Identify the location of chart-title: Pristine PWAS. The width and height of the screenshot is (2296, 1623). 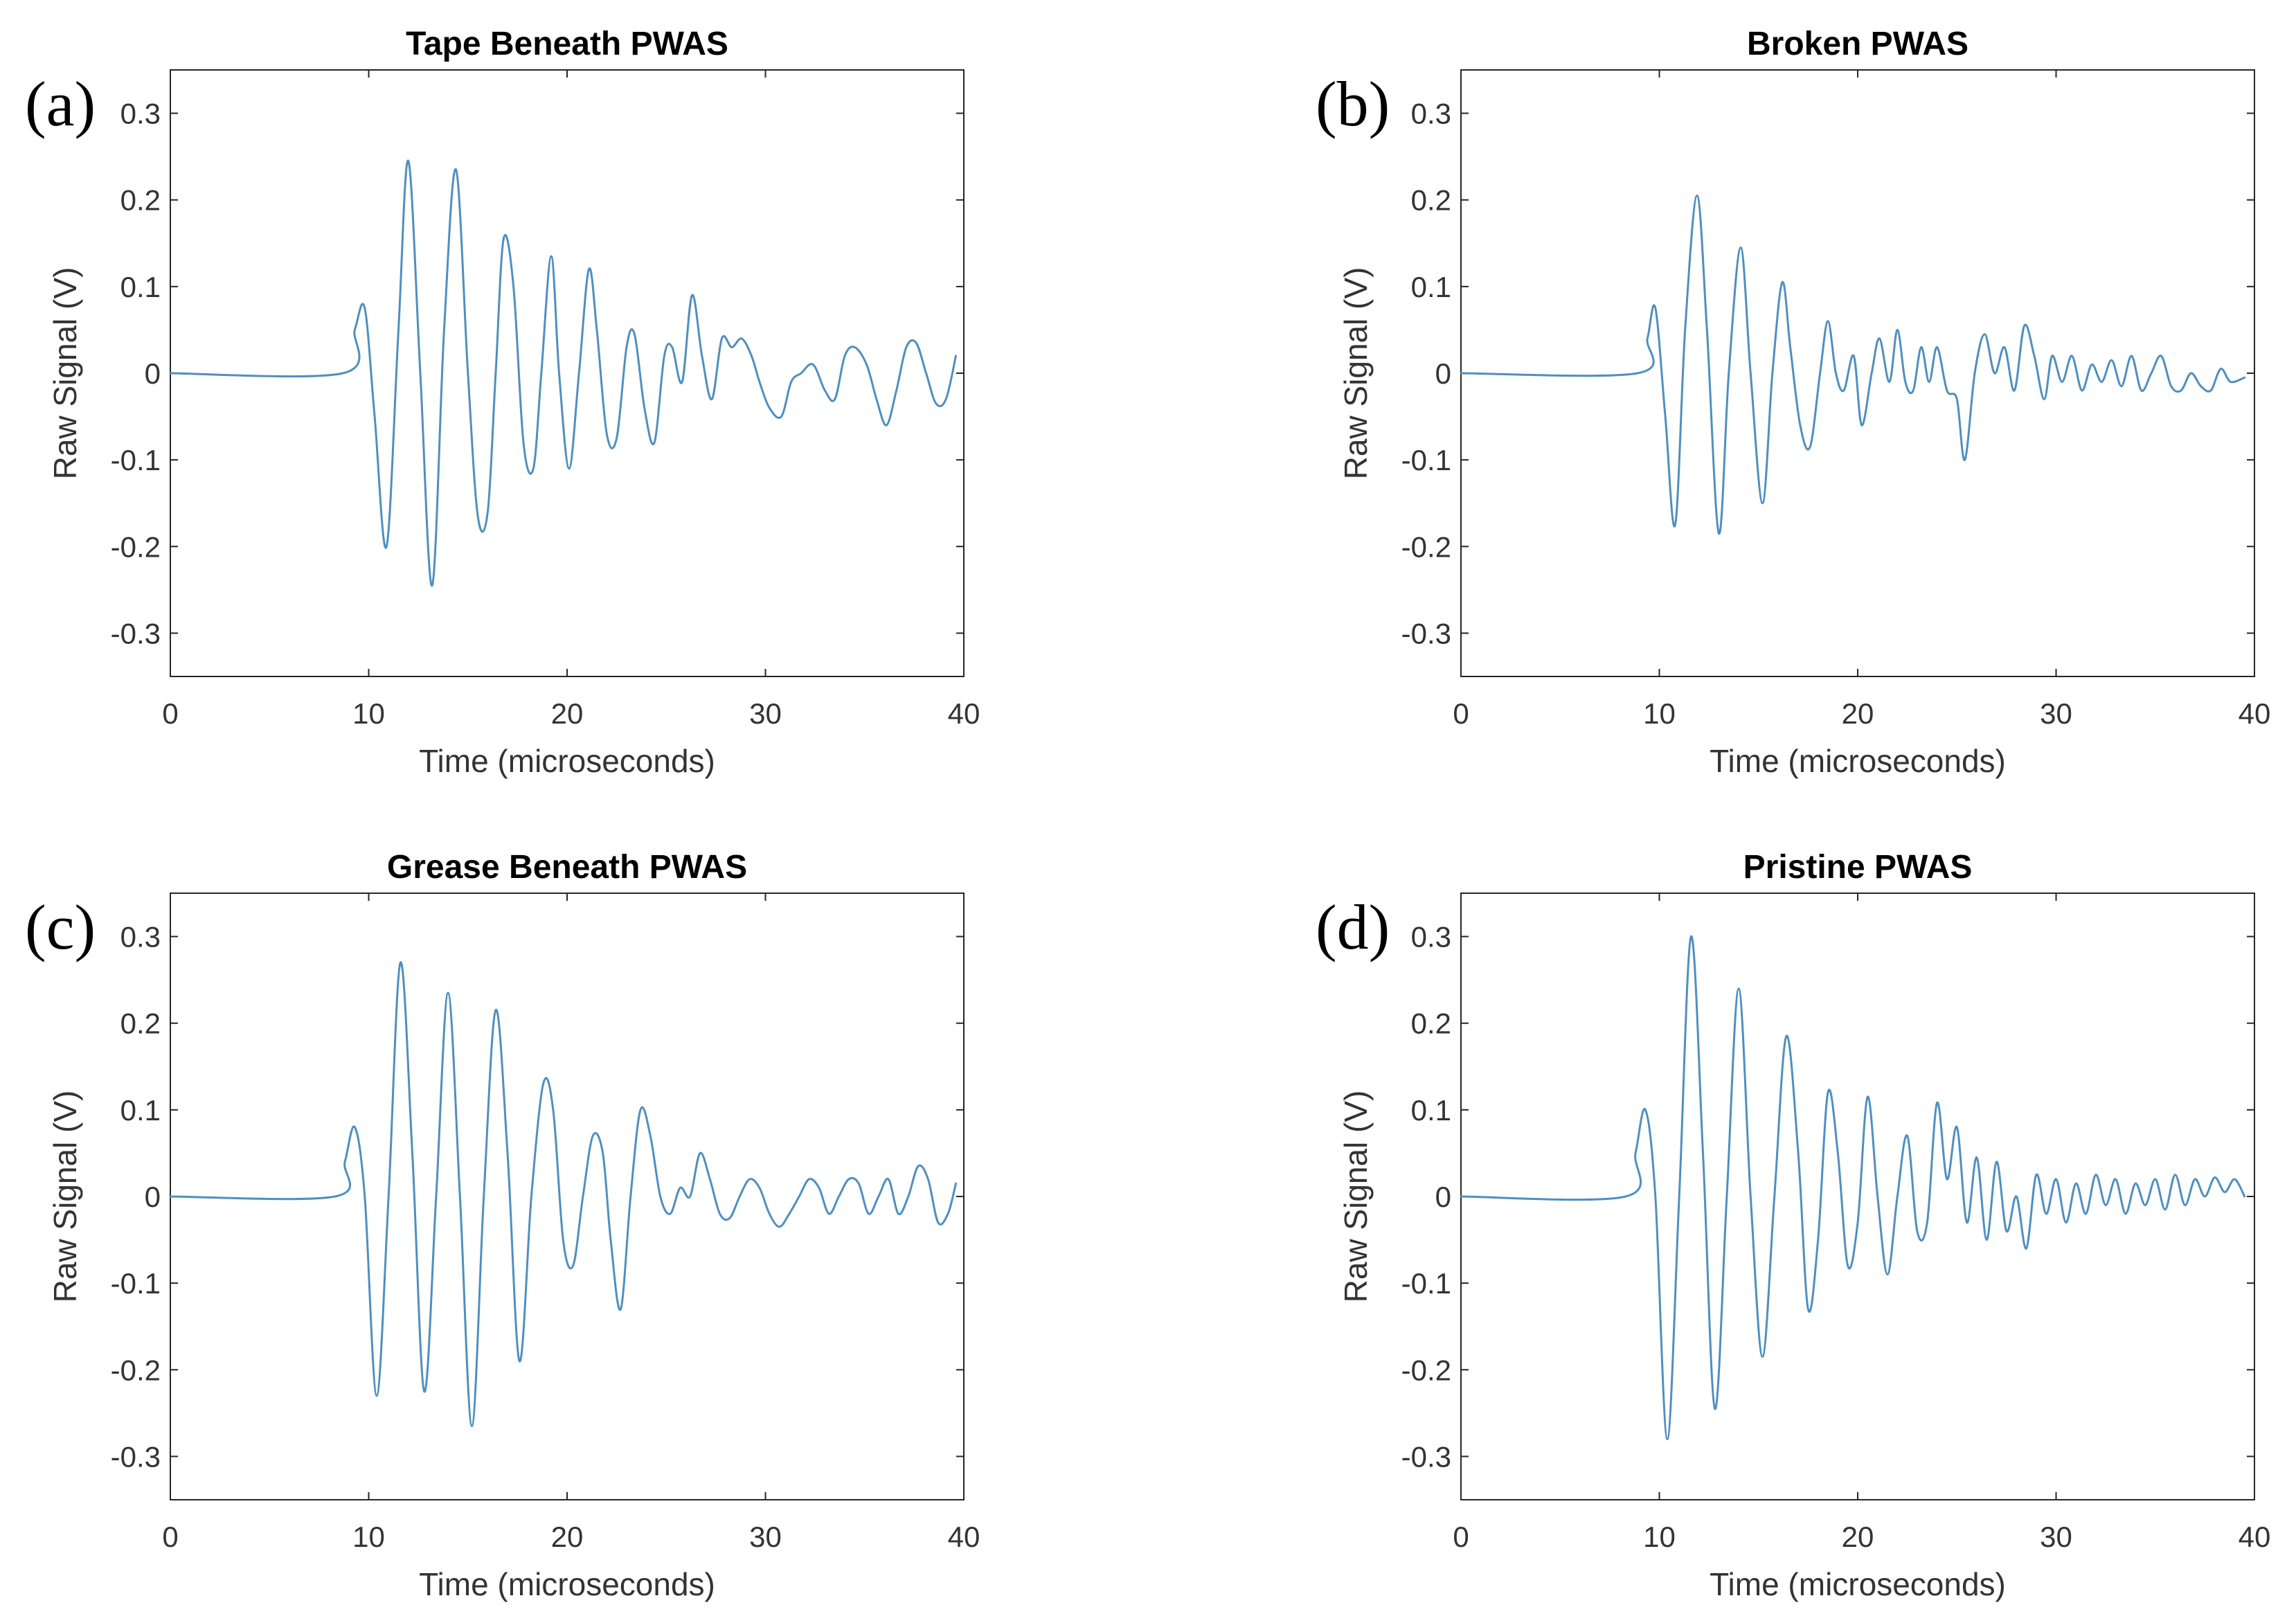
(1858, 867).